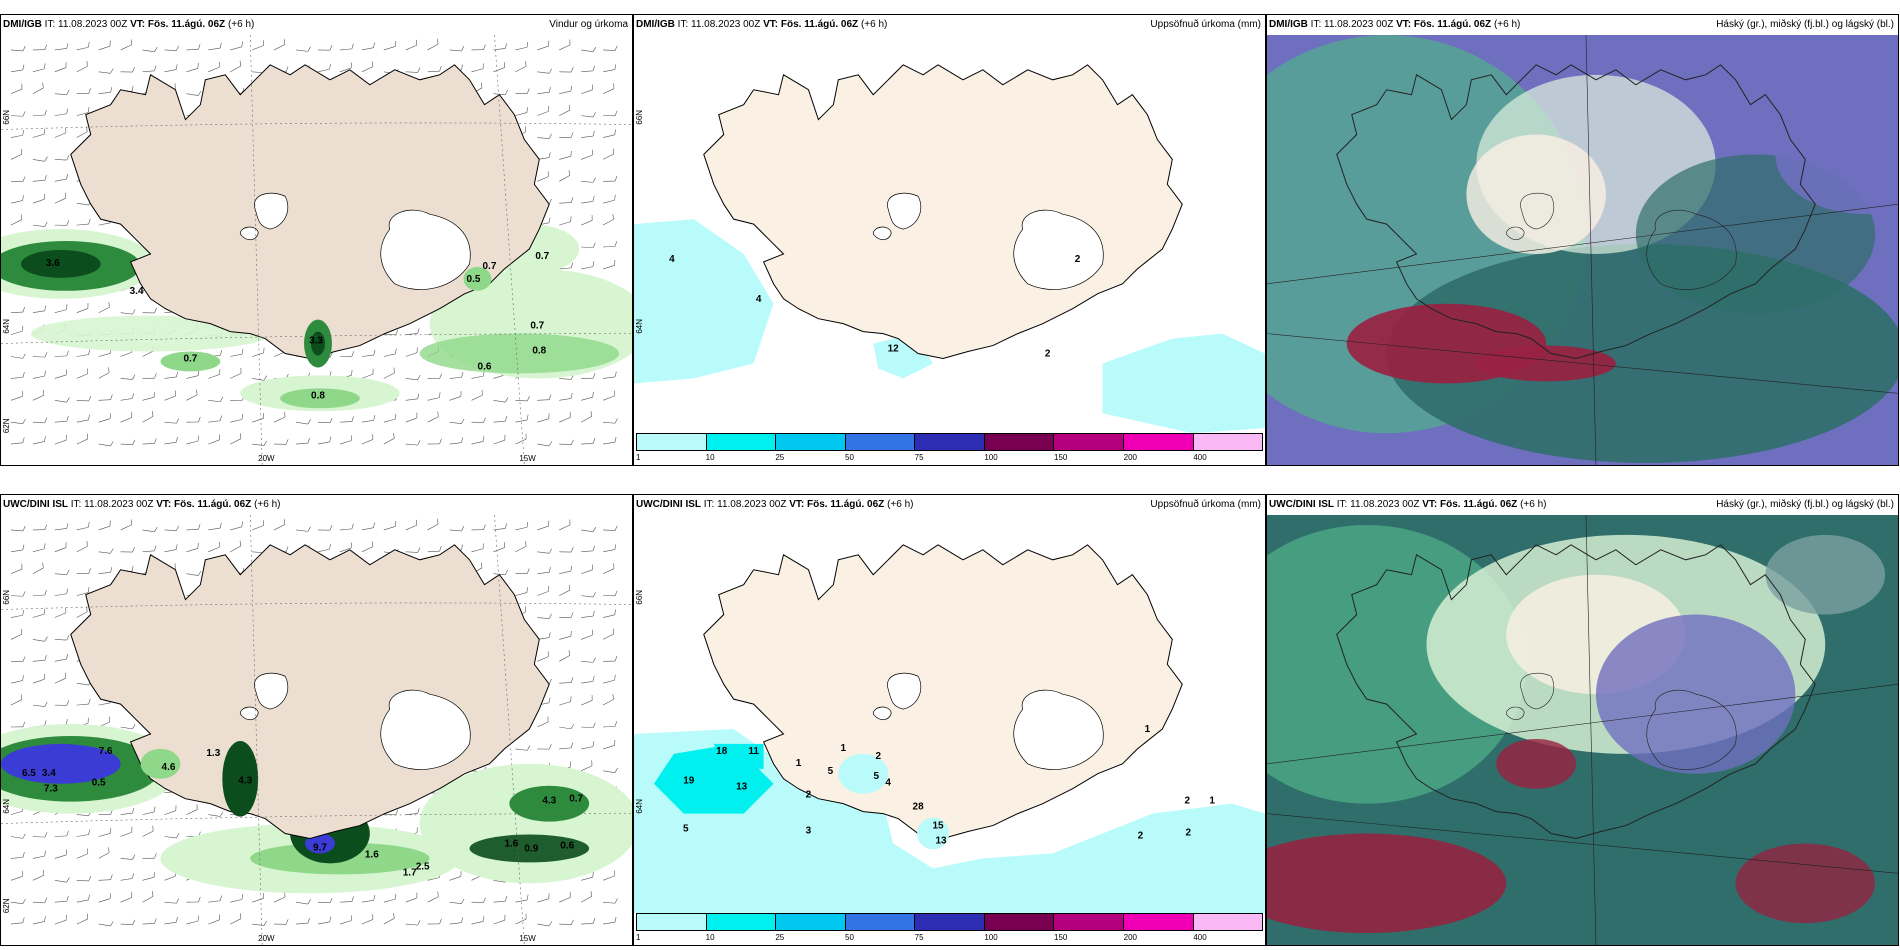 The height and width of the screenshot is (950, 1900). Describe the element at coordinates (509, 250) in the screenshot. I see `longitude-line` at that location.